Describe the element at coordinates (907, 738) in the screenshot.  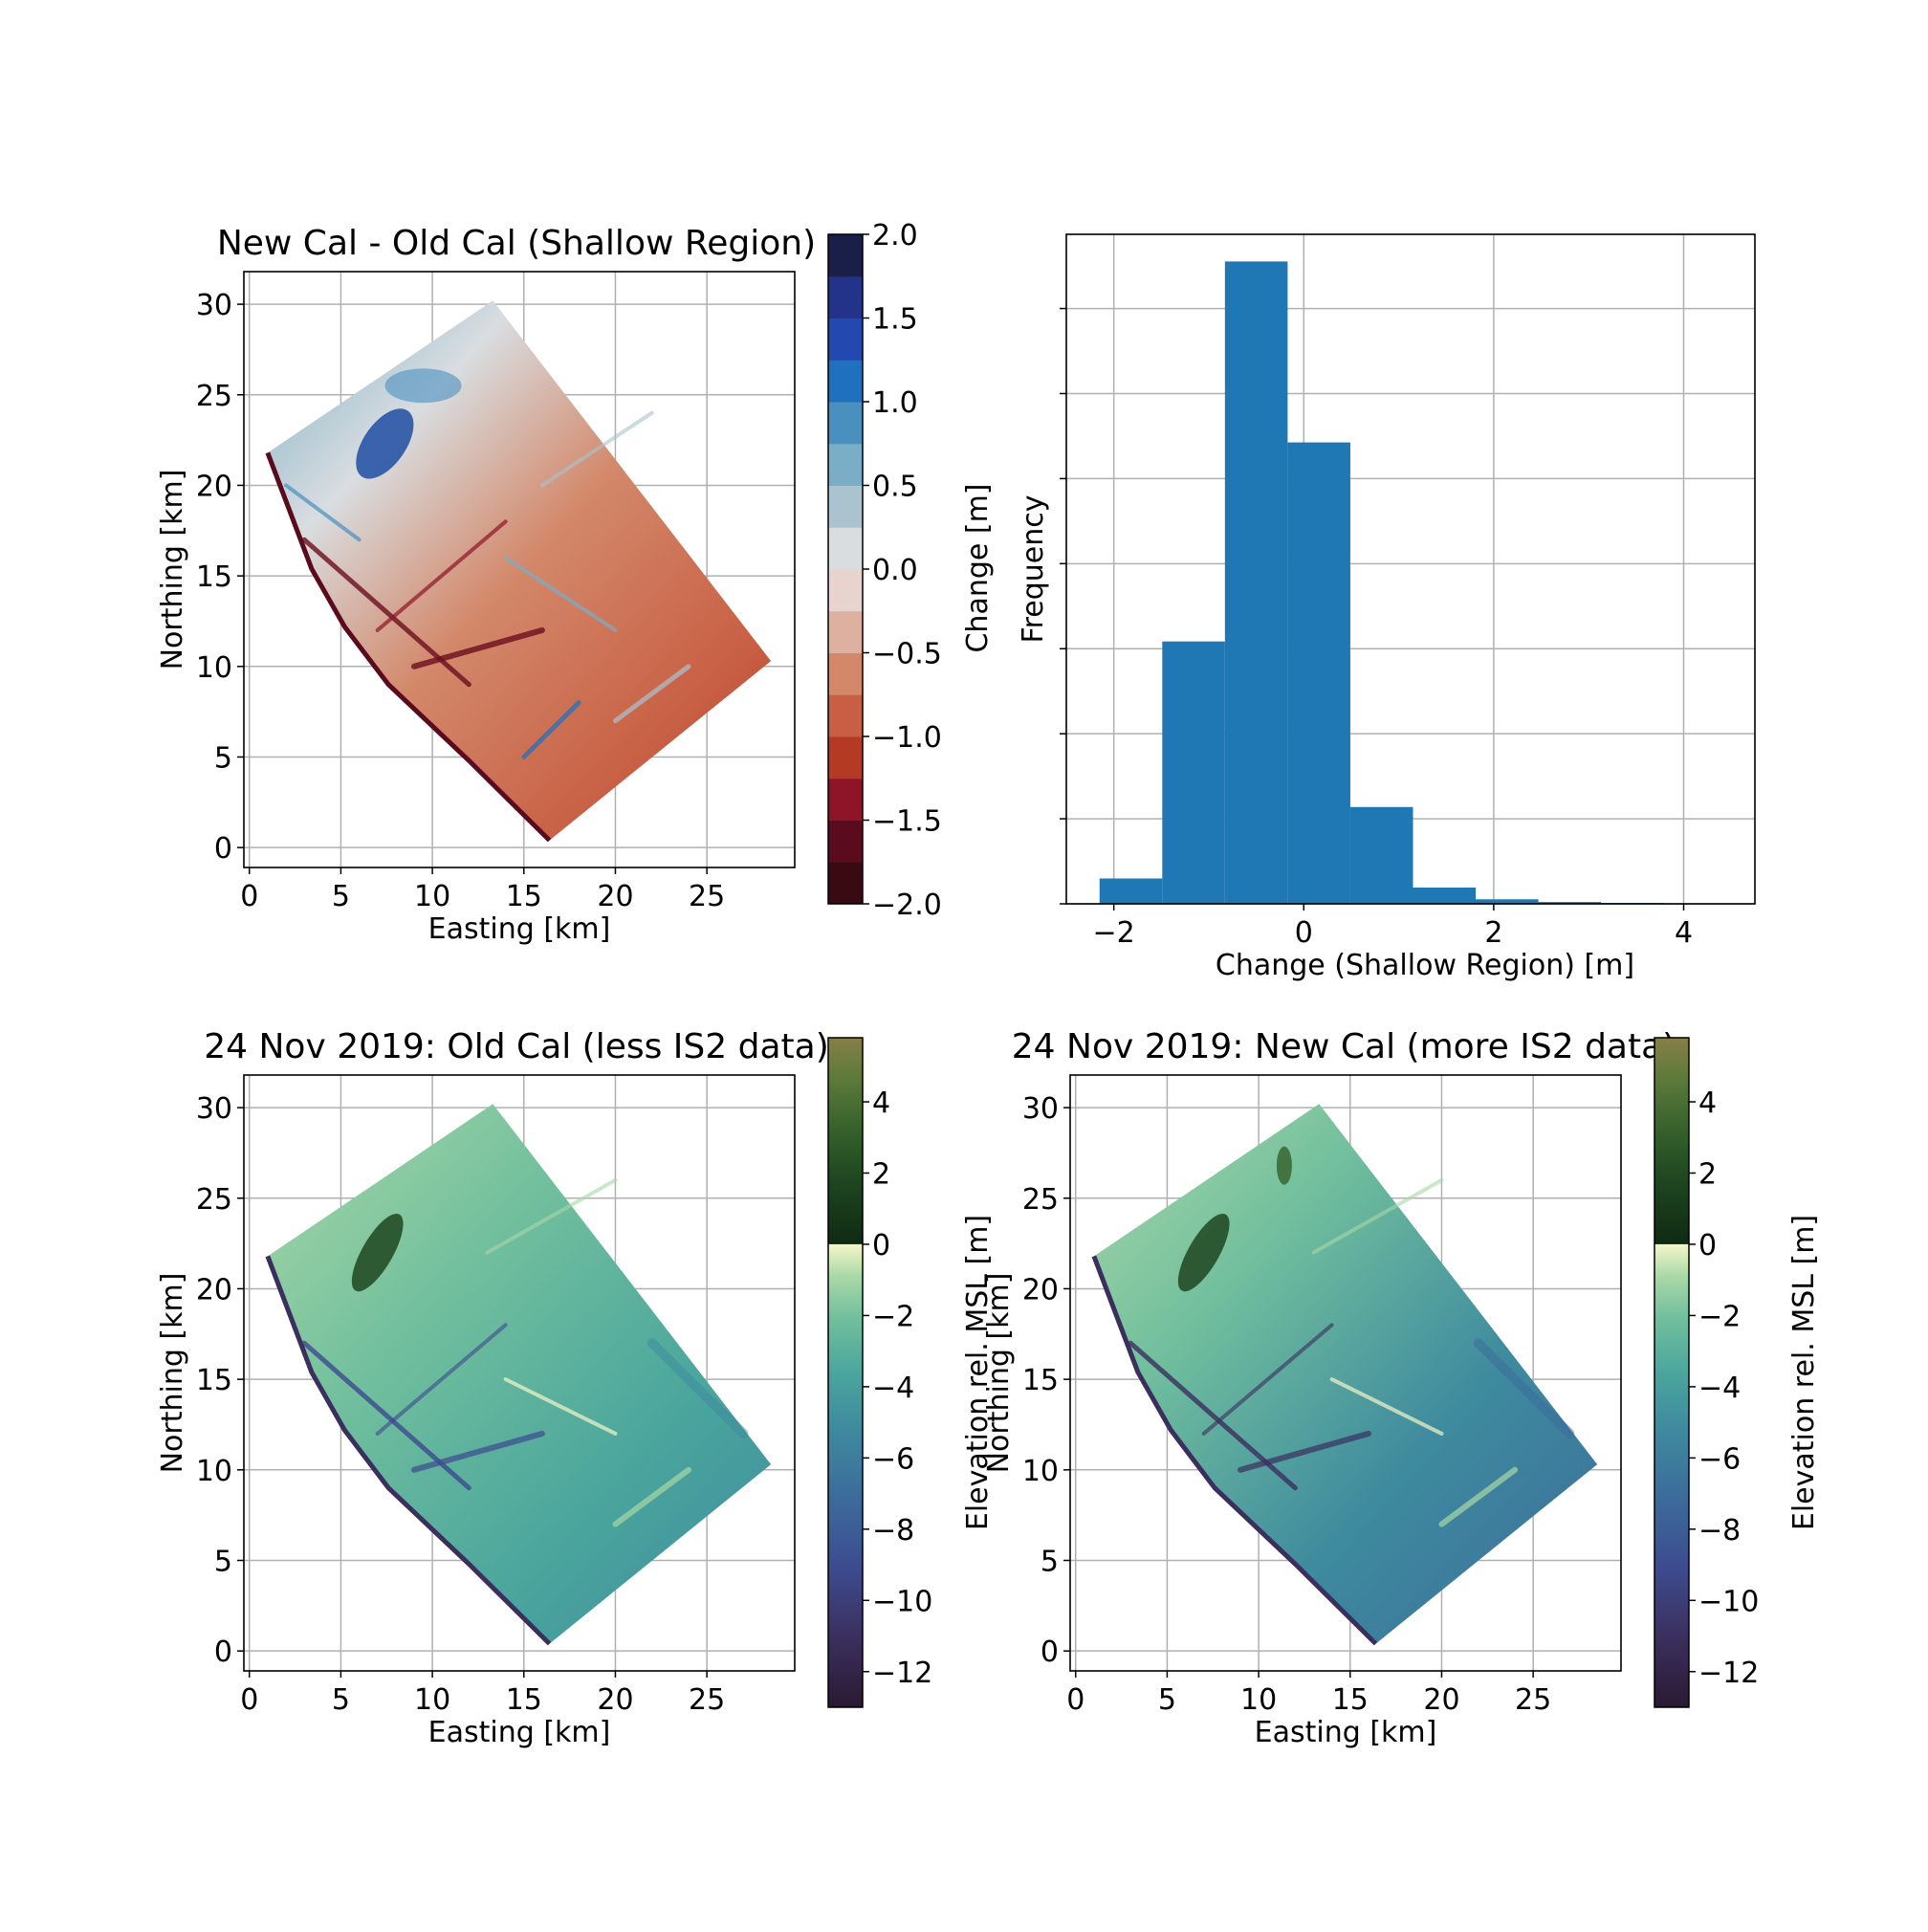
I see `colorbar-tick-label: −1.0` at that location.